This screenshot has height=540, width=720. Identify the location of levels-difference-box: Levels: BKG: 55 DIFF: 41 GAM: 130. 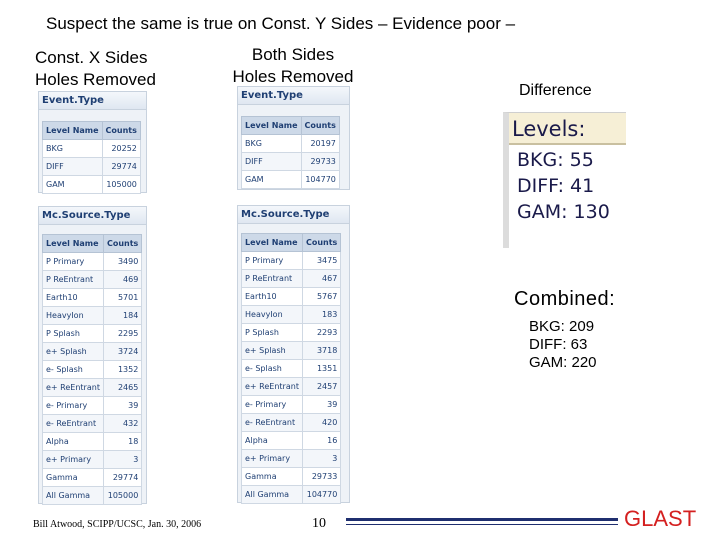
(564, 180).